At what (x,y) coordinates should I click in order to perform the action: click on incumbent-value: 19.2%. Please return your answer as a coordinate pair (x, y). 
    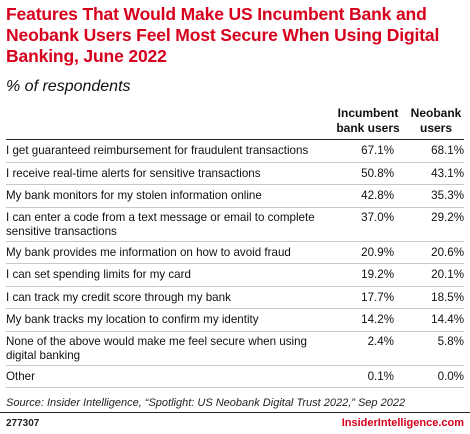
    Looking at the image, I should click on (377, 274).